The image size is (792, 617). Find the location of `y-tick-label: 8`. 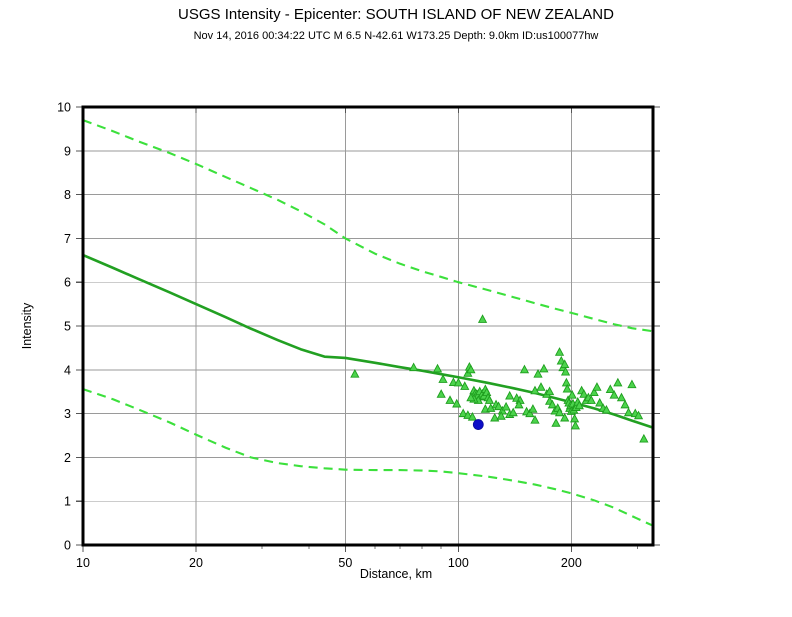

y-tick-label: 8 is located at coordinates (67, 195).